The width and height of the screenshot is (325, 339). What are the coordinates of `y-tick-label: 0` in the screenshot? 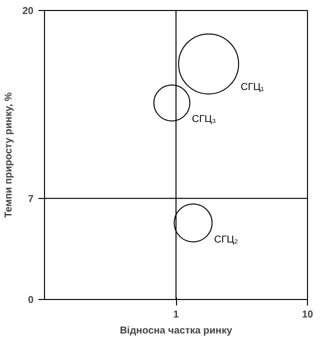 It's located at (31, 300).